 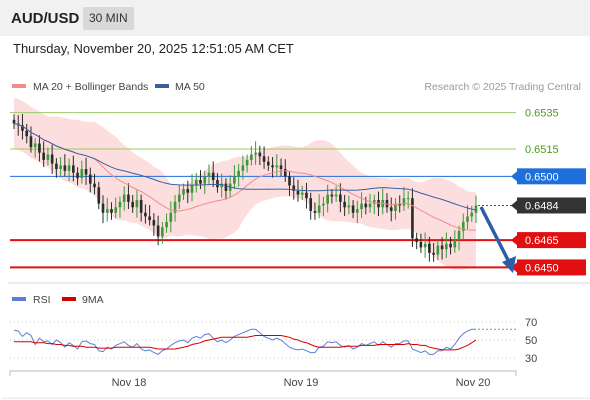 I want to click on legend-rsi-swatch, so click(x=19, y=299).